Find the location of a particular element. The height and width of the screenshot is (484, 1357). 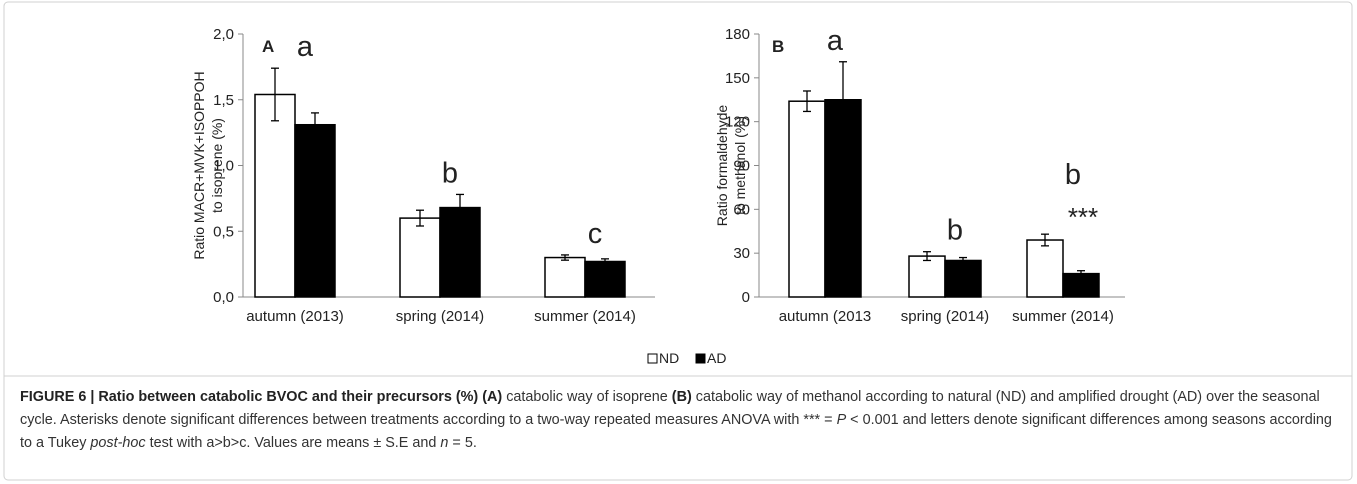

caption-text: P is located at coordinates (841, 420).